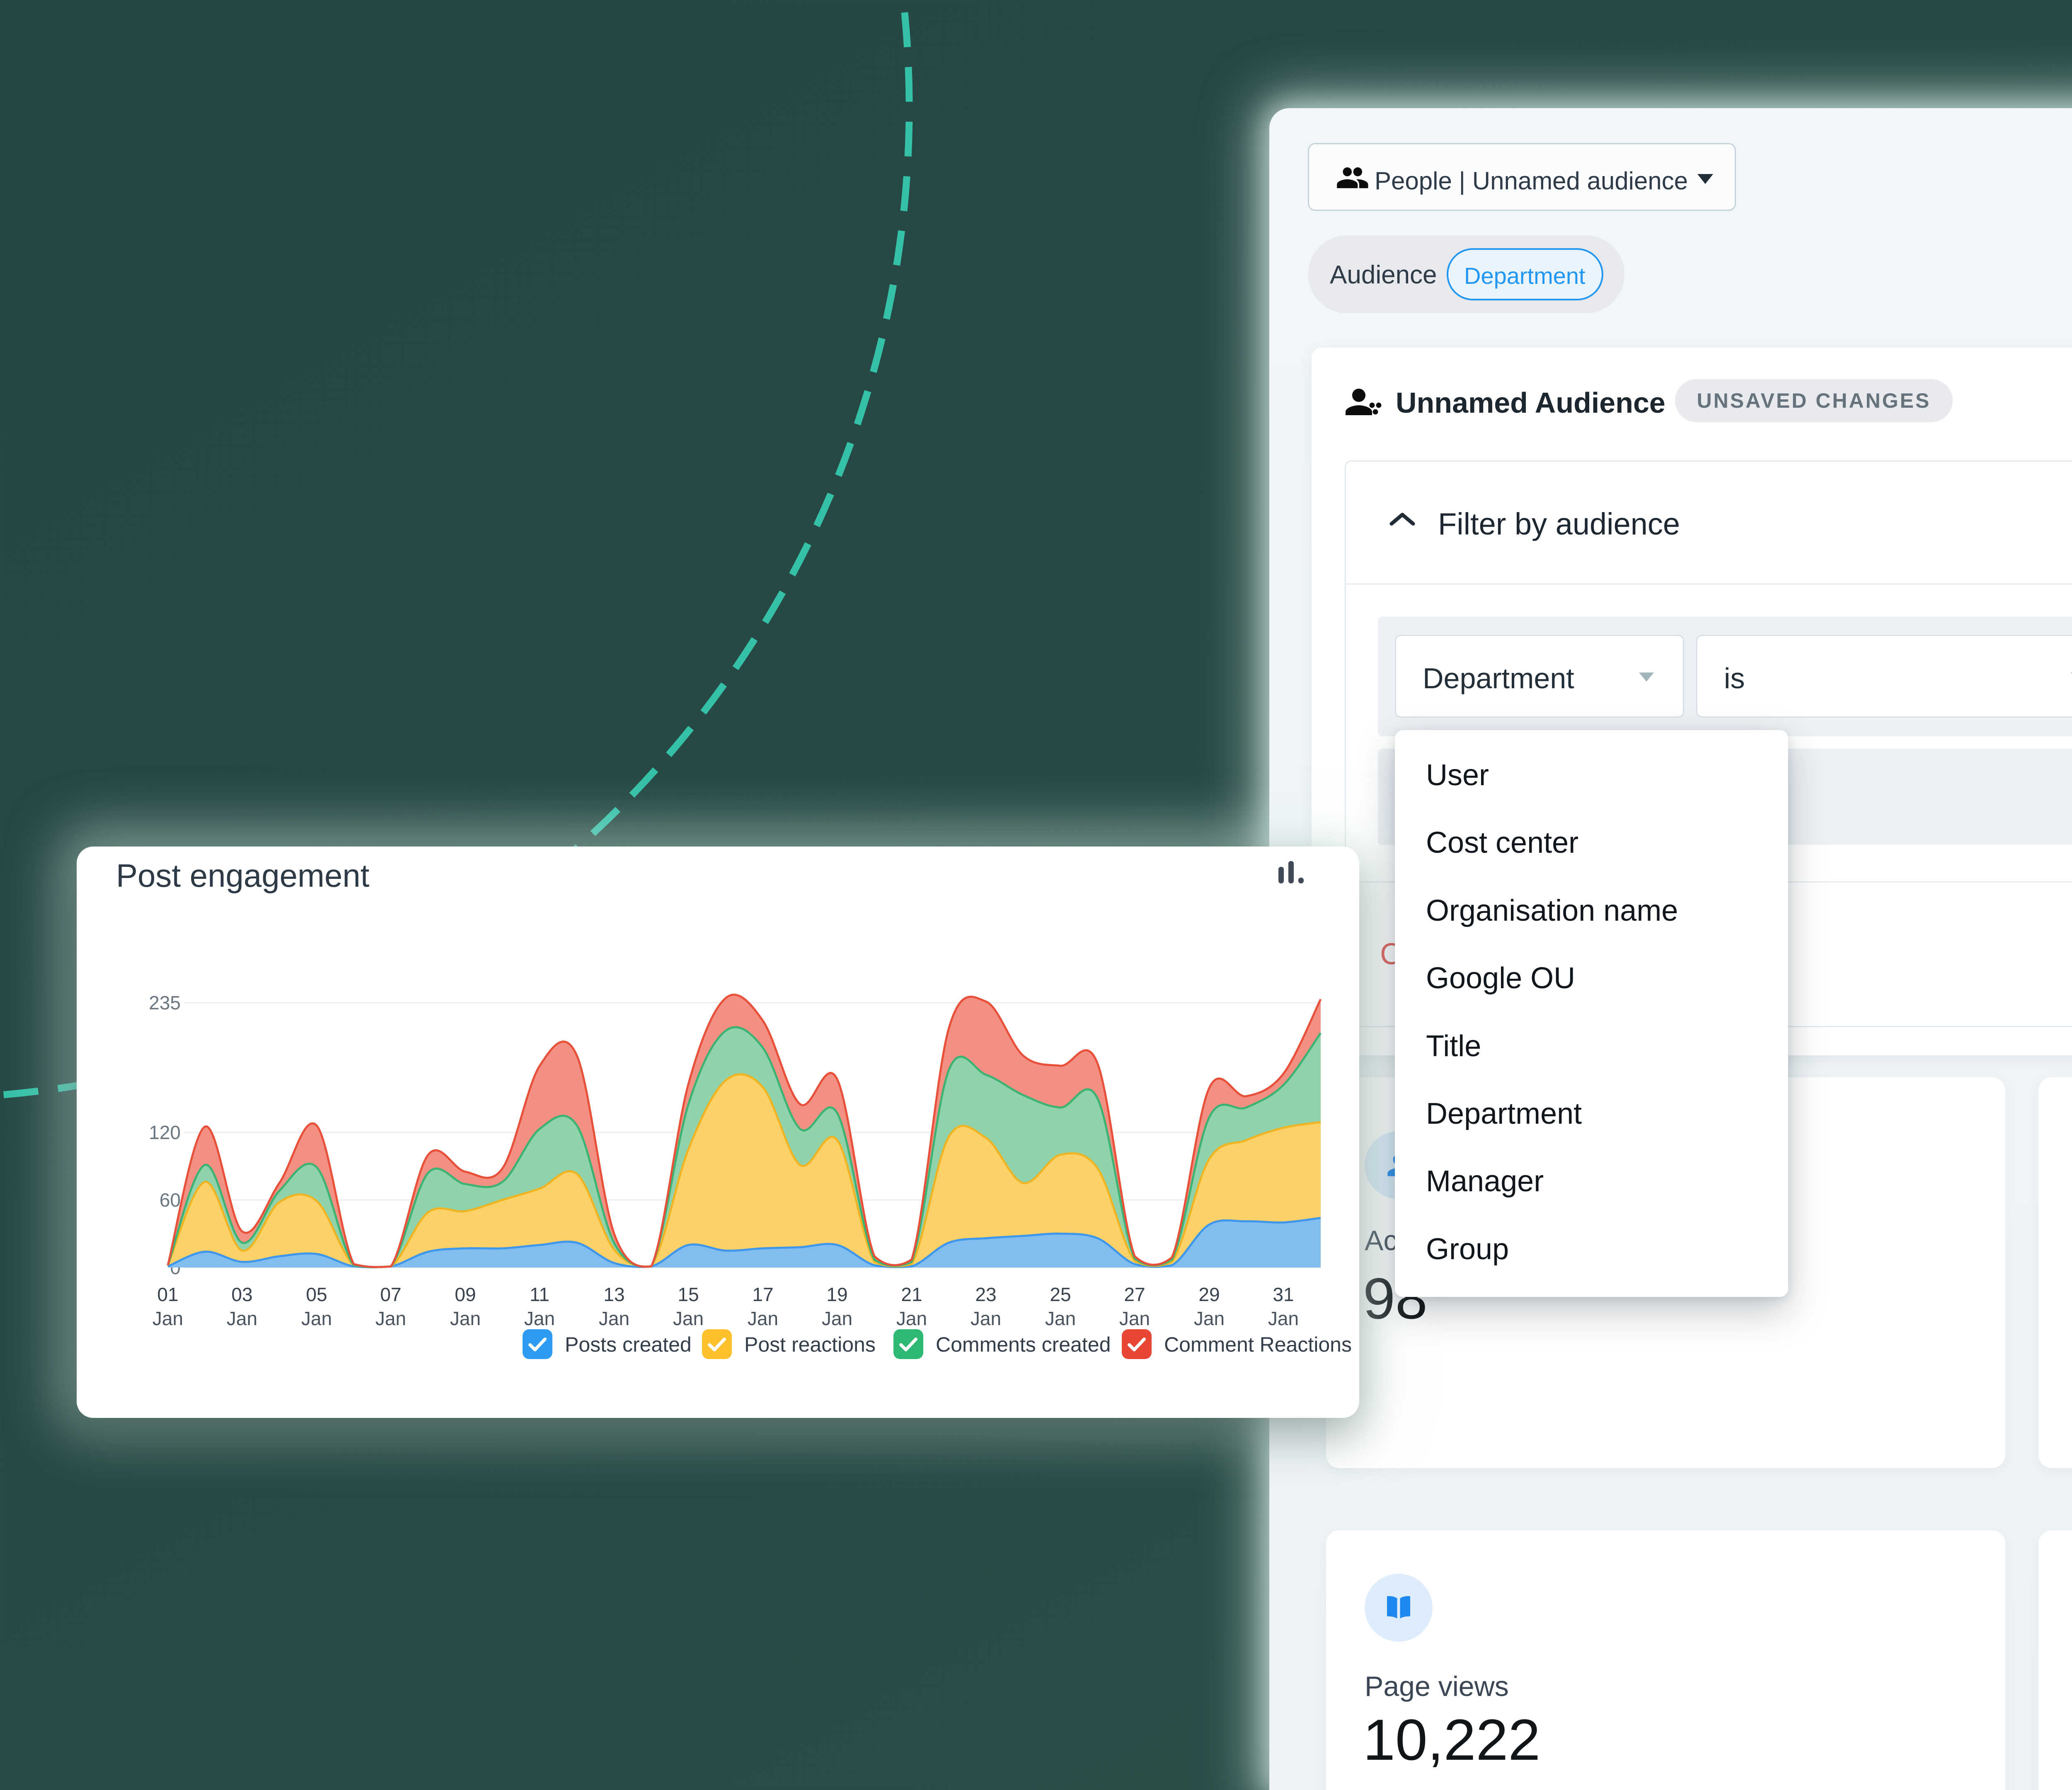 The height and width of the screenshot is (1790, 2072). I want to click on svg-text: 23, so click(985, 1295).